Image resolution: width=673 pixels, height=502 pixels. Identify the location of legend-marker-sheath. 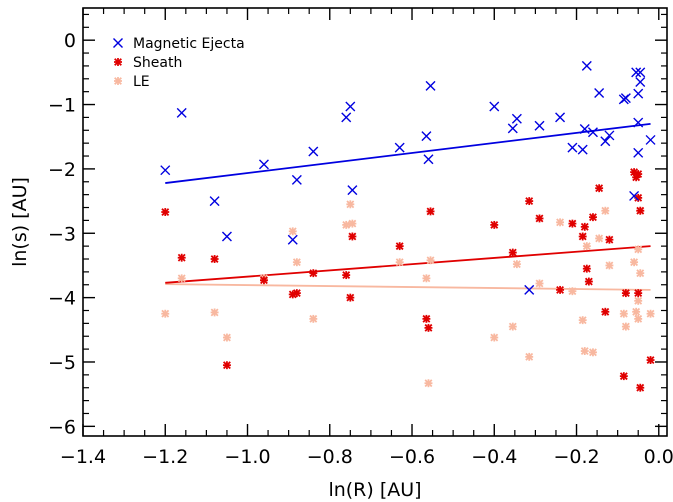
(118, 62).